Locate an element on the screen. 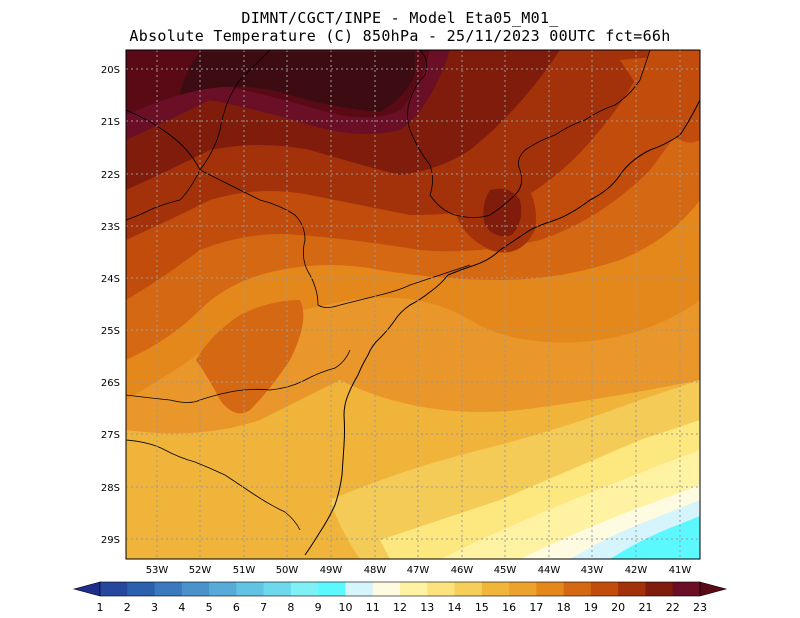 Image resolution: width=800 pixels, height=618 pixels. lon-label: 46W is located at coordinates (462, 570).